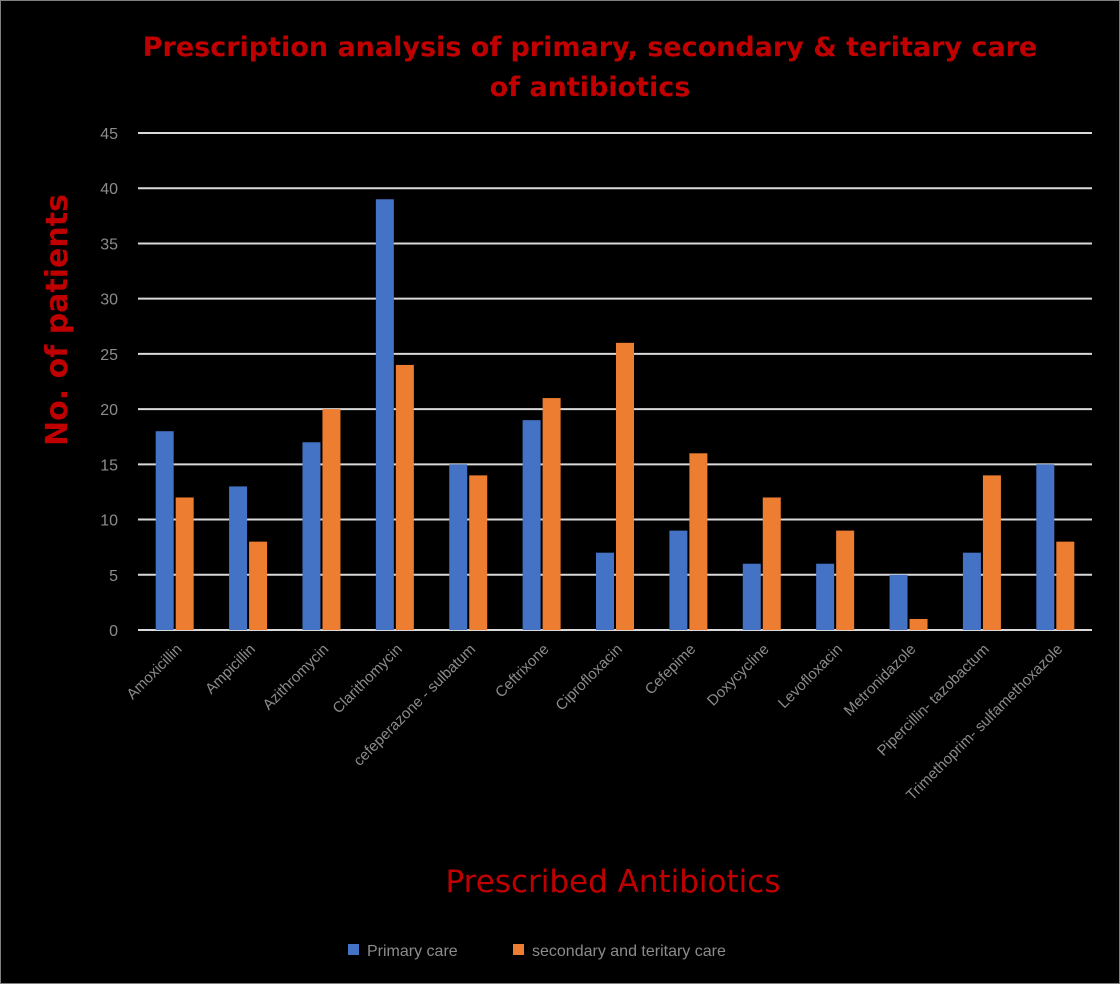 This screenshot has width=1120, height=984. I want to click on x-tick-label: Clarithomycin, so click(367, 679).